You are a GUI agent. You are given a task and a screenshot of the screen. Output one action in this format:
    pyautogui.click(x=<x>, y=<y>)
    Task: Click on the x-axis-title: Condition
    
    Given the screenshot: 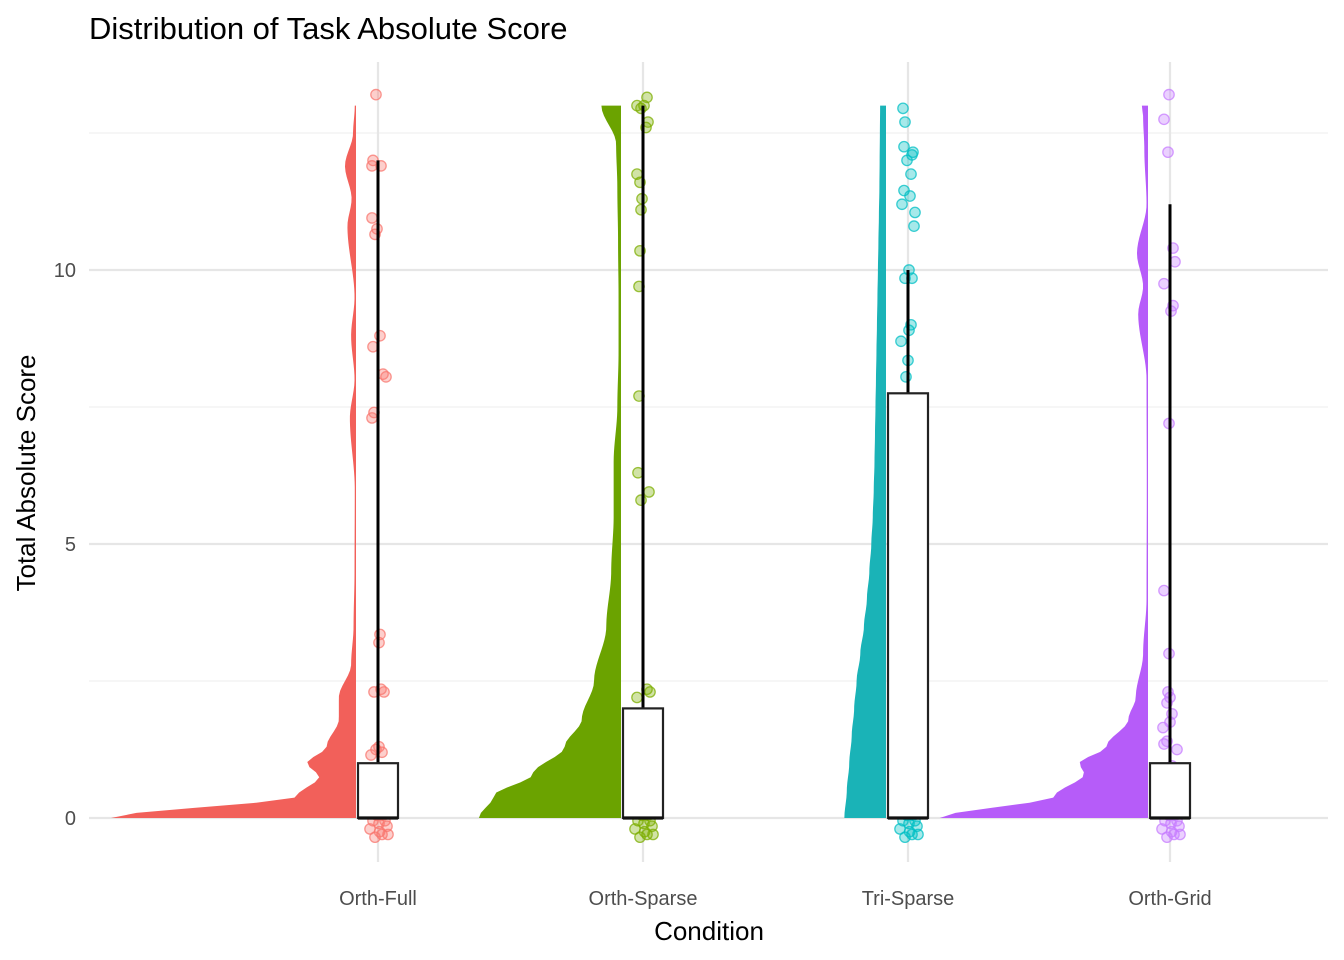 What is the action you would take?
    pyautogui.click(x=709, y=931)
    